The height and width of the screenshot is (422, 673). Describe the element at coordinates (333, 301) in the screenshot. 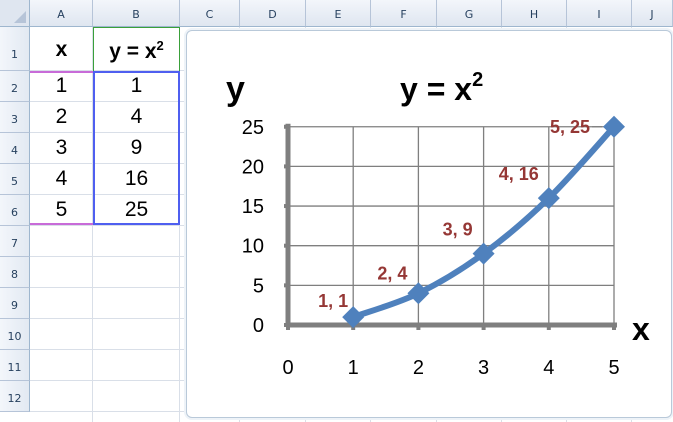

I see `data-label: 1, 1` at that location.